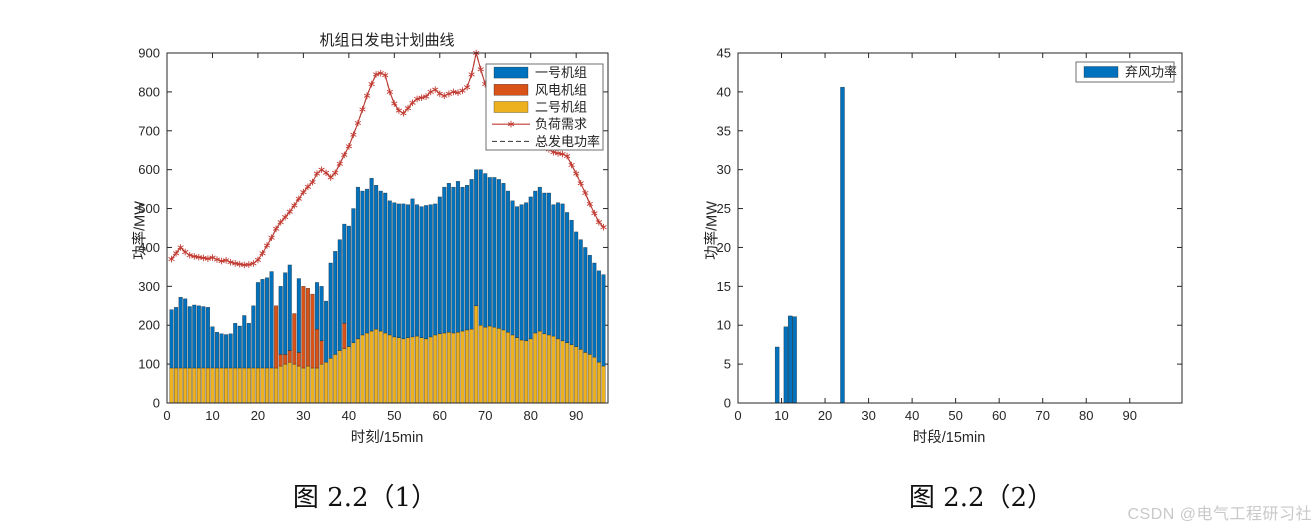  What do you see at coordinates (737, 415) in the screenshot?
I see `x-tick-label: 0` at bounding box center [737, 415].